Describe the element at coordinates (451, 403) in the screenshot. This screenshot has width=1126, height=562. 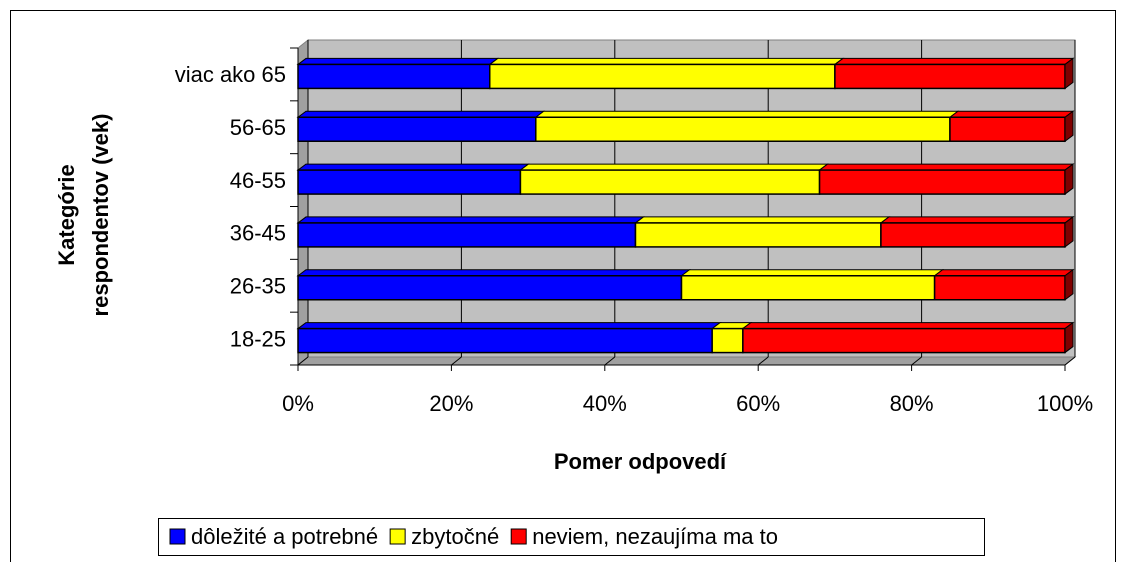
I see `x-tick-label: 20%` at that location.